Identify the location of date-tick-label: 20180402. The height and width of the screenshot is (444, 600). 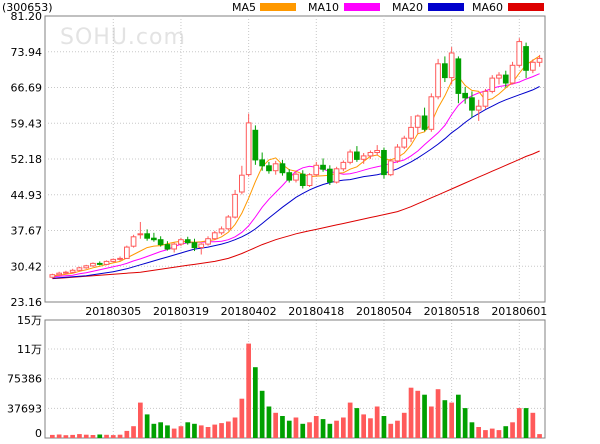
(249, 311).